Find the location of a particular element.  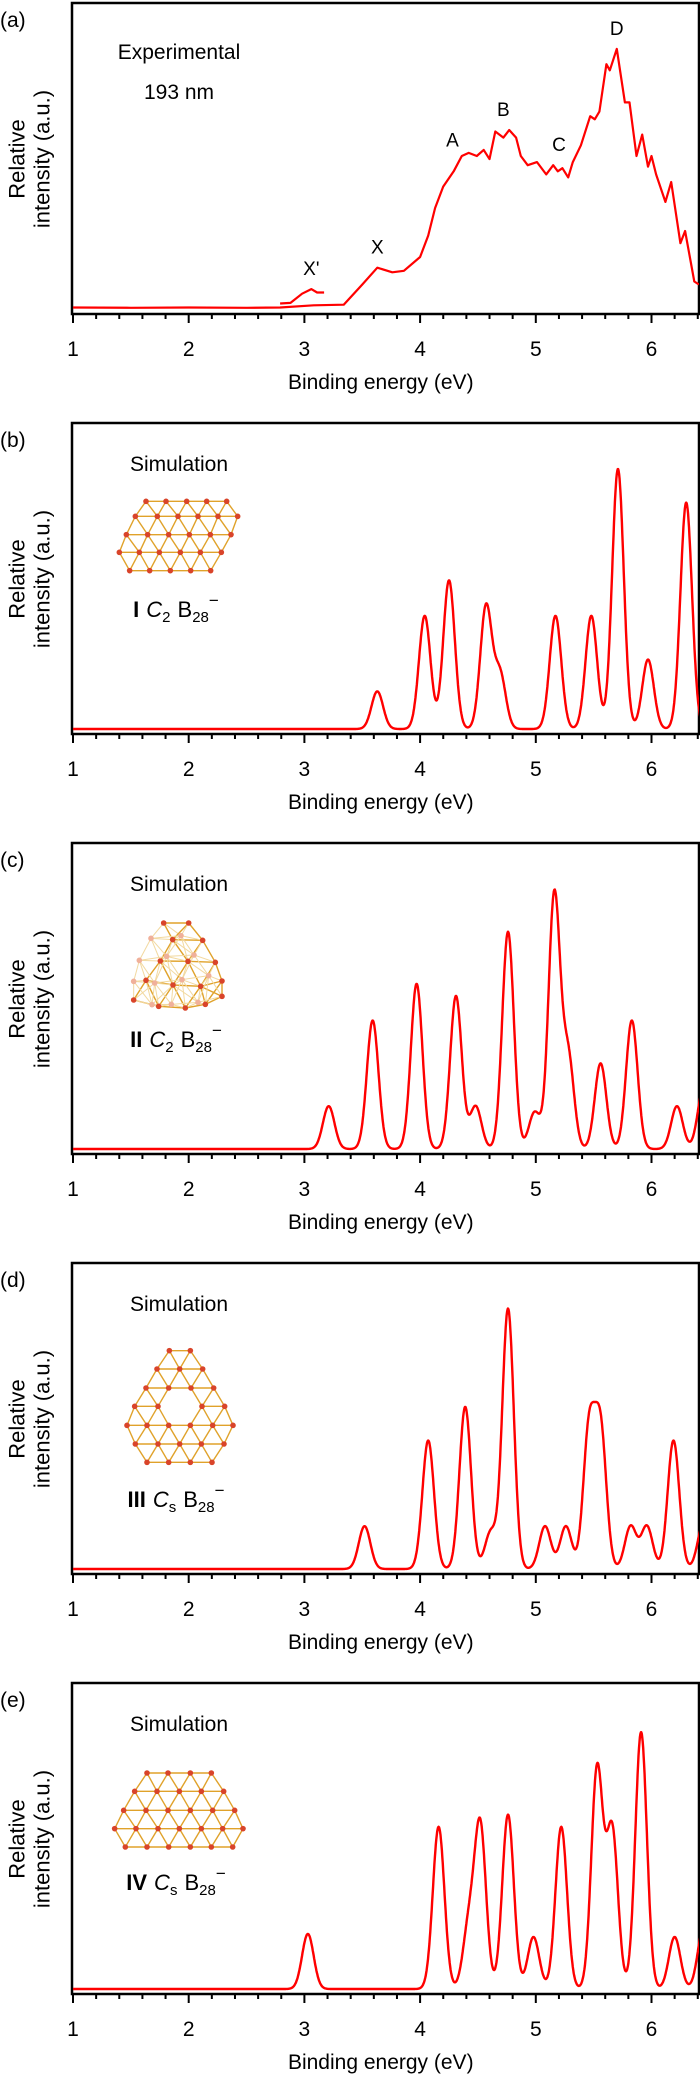

peak-label: D is located at coordinates (617, 29).